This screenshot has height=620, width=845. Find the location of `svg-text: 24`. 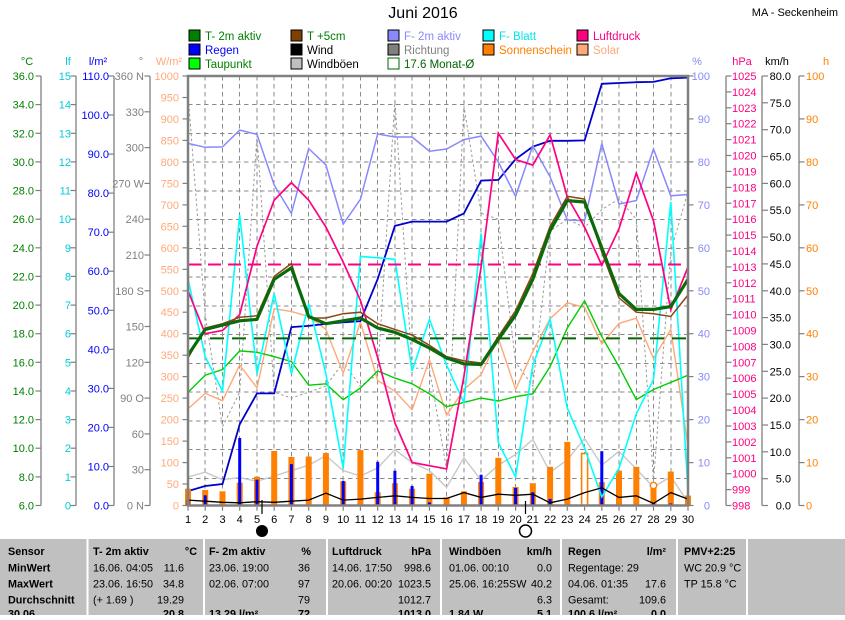

svg-text: 24 is located at coordinates (584, 520).